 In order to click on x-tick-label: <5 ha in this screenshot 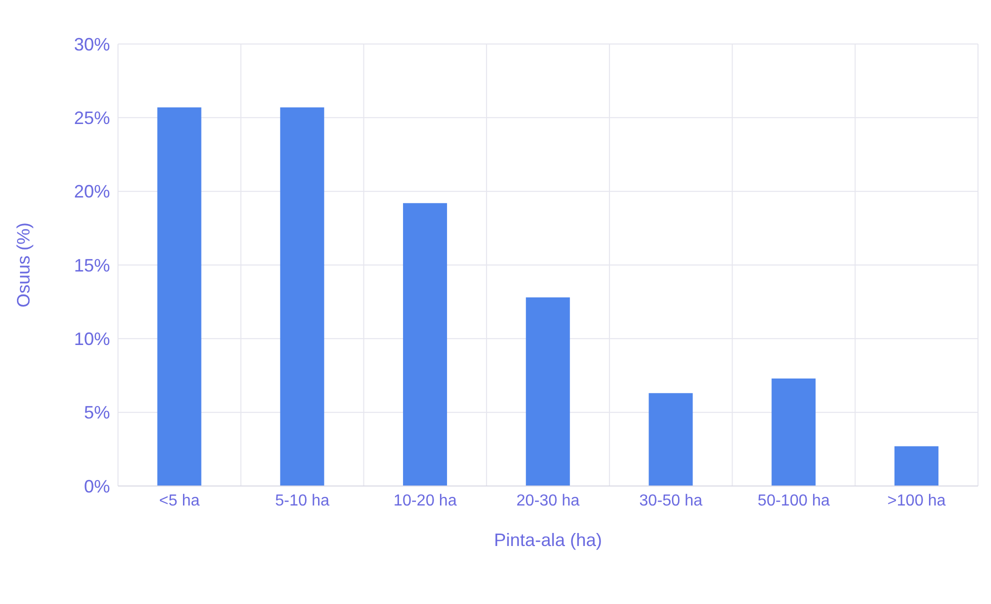, I will do `click(179, 501)`.